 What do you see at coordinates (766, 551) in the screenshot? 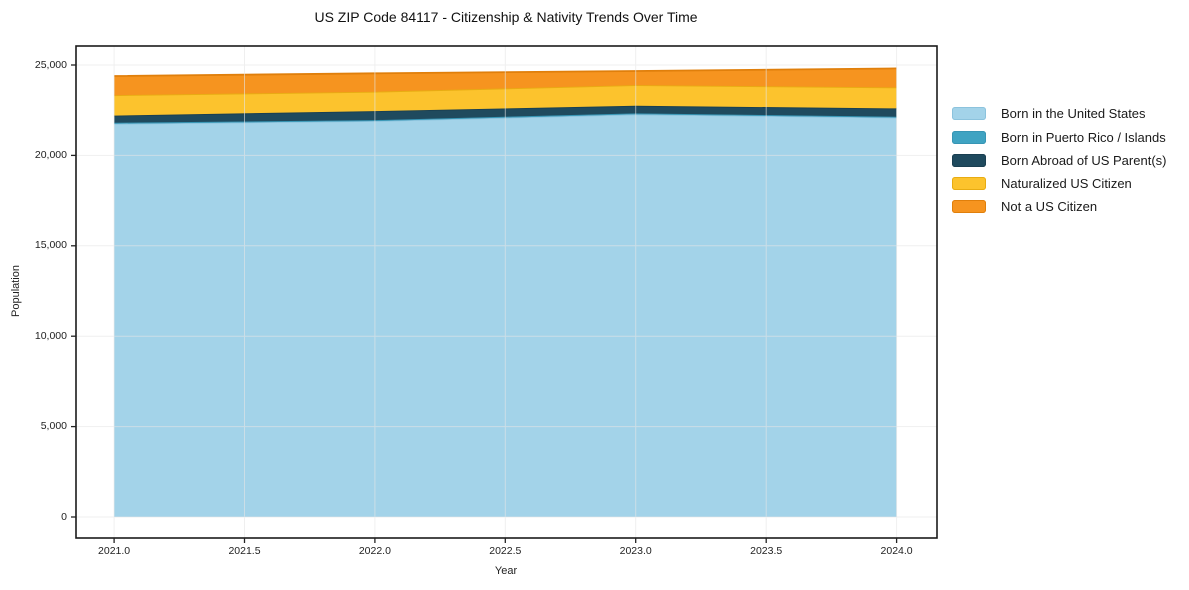
I see `x-tick-label: 2023.5` at bounding box center [766, 551].